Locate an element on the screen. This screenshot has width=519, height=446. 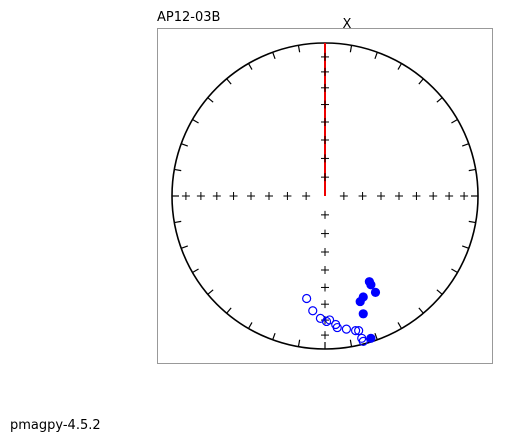
footer: pmagpy-4.5.2 is located at coordinates (55, 425).